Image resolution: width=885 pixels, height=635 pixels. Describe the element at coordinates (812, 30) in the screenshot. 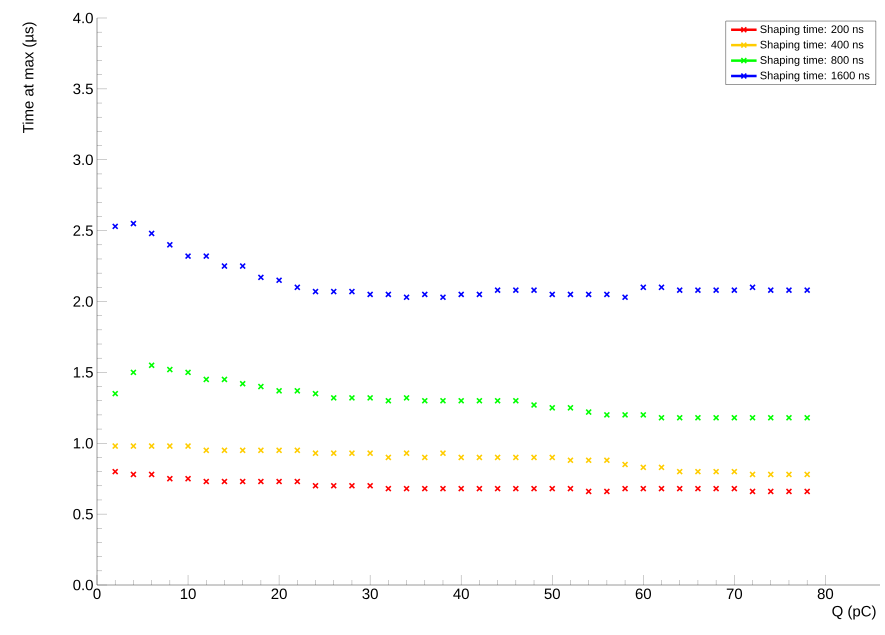

I see `legend-label: Shaping time: 200 ns` at that location.